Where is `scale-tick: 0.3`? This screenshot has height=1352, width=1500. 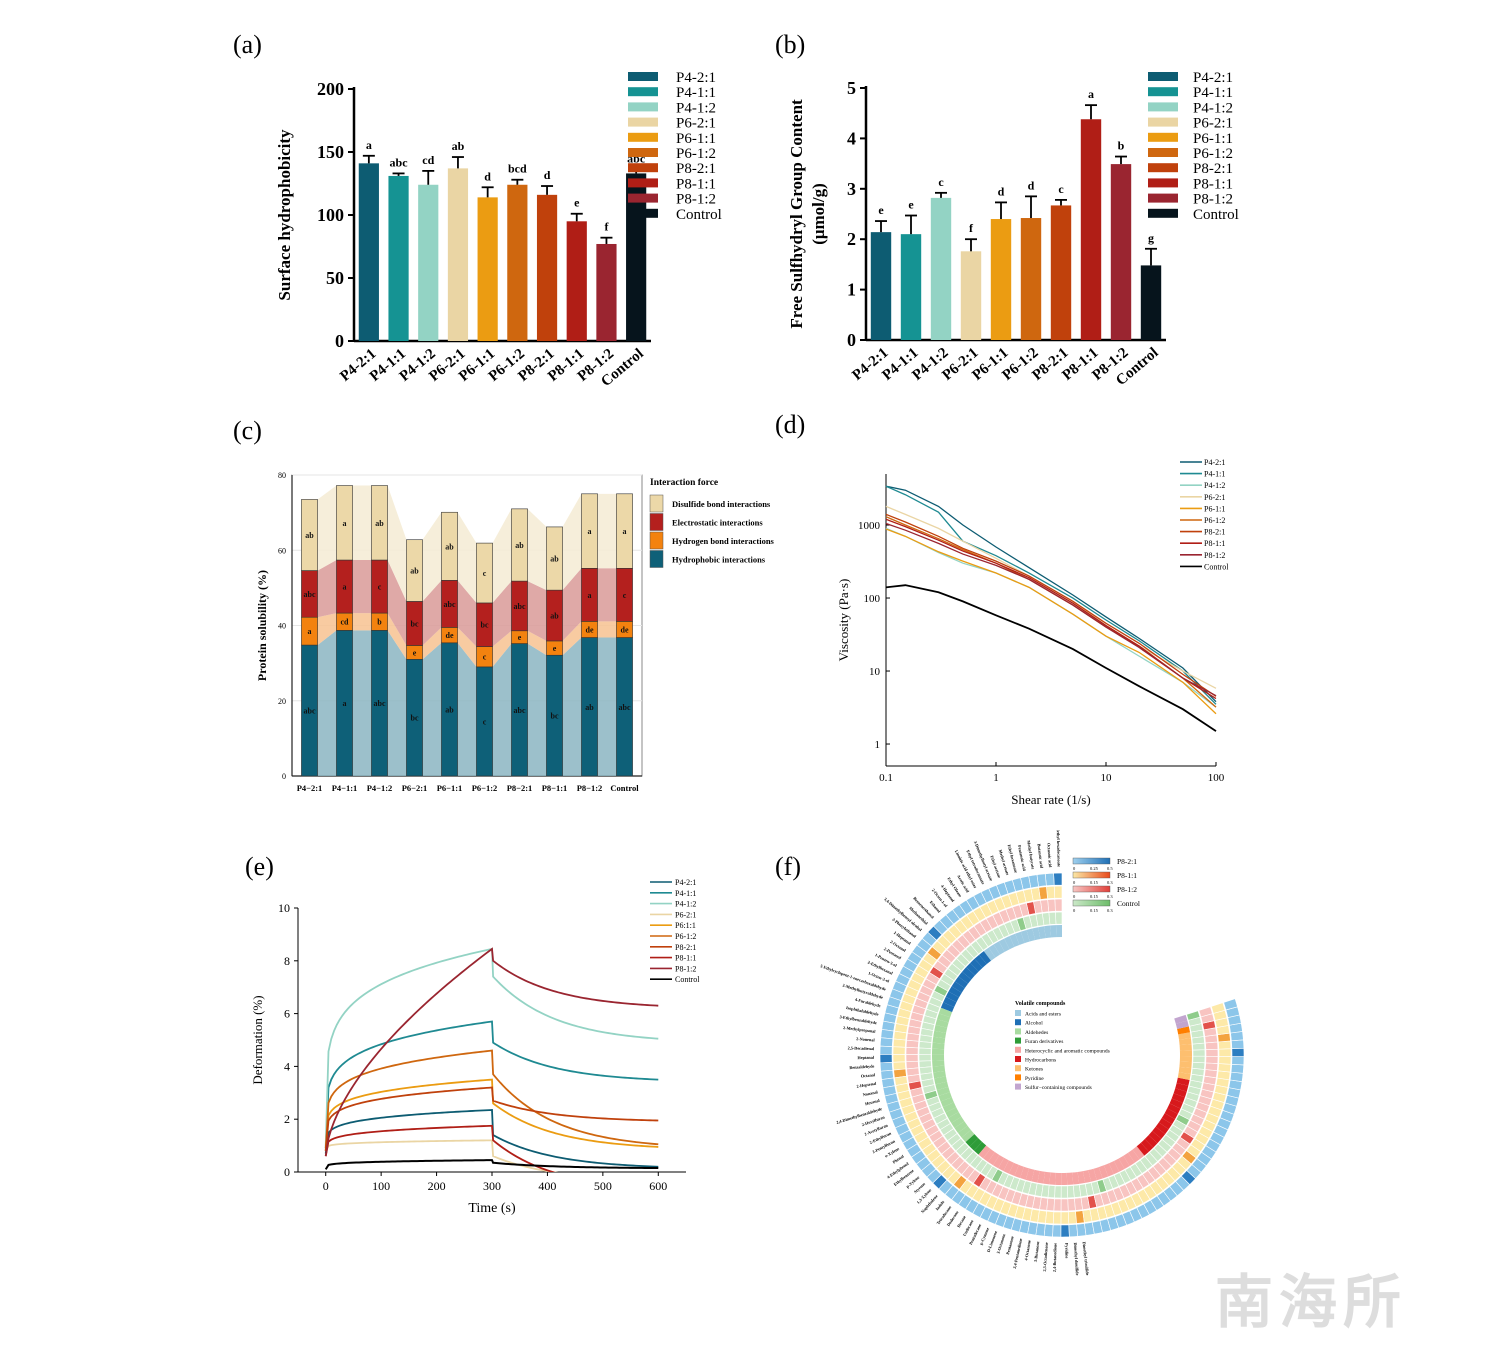
scale-tick: 0.3 is located at coordinates (1110, 882).